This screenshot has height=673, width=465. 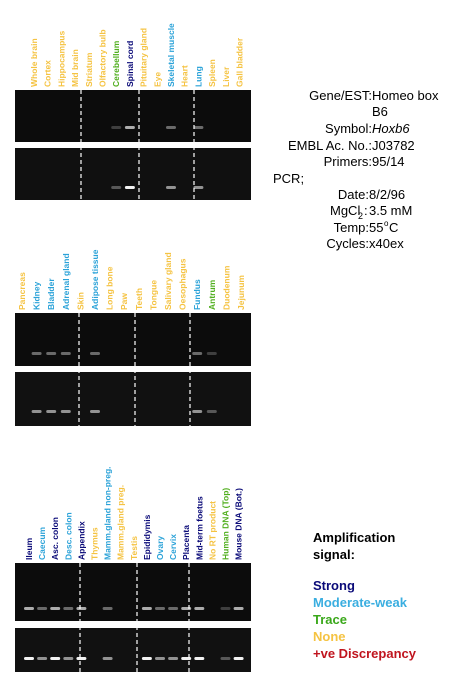 What do you see at coordinates (168, 281) in the screenshot?
I see `lane-label: Salivary gland` at bounding box center [168, 281].